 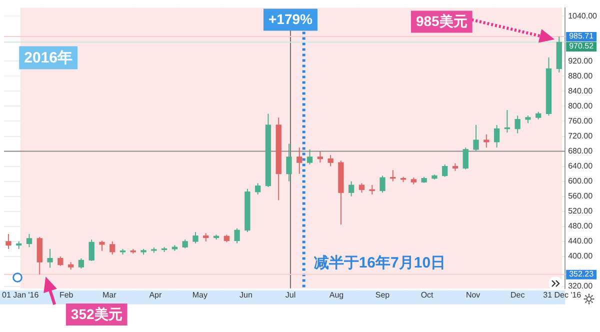 What do you see at coordinates (473, 295) in the screenshot?
I see `x-tick-label: Nov` at bounding box center [473, 295].